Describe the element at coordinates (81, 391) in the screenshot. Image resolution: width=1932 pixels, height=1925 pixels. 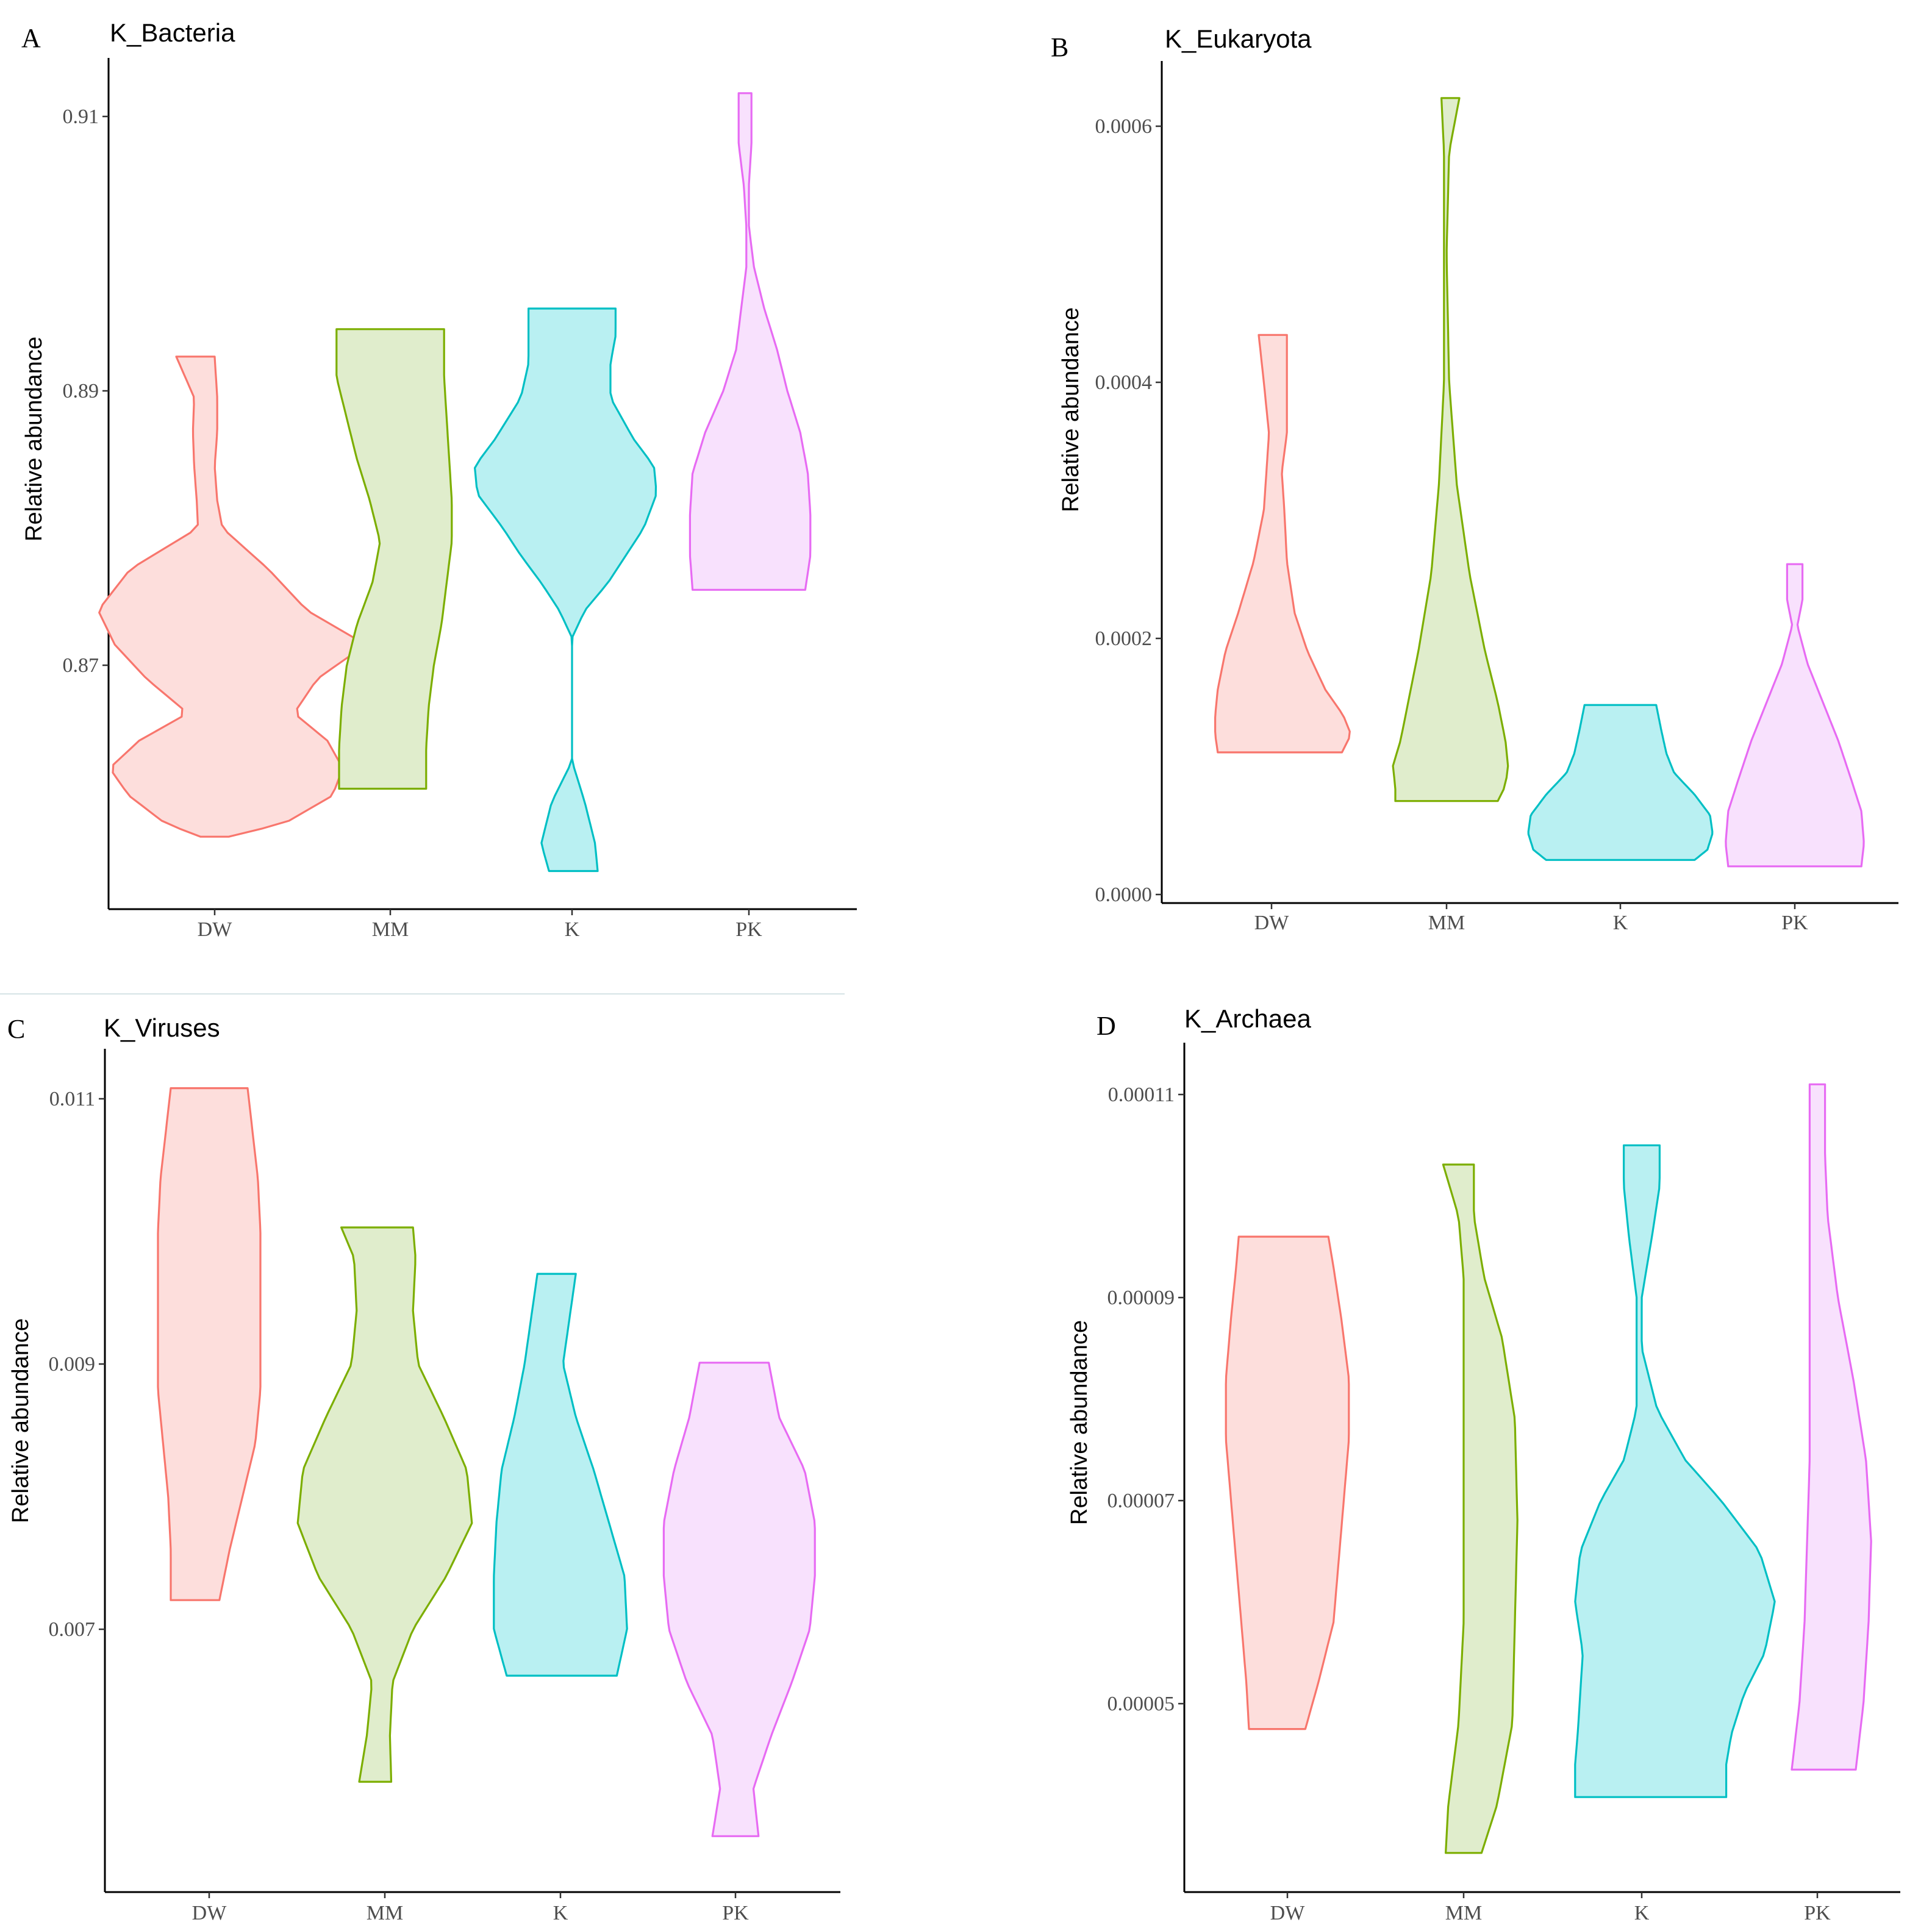
I see `y-tick-label: 0.89` at that location.